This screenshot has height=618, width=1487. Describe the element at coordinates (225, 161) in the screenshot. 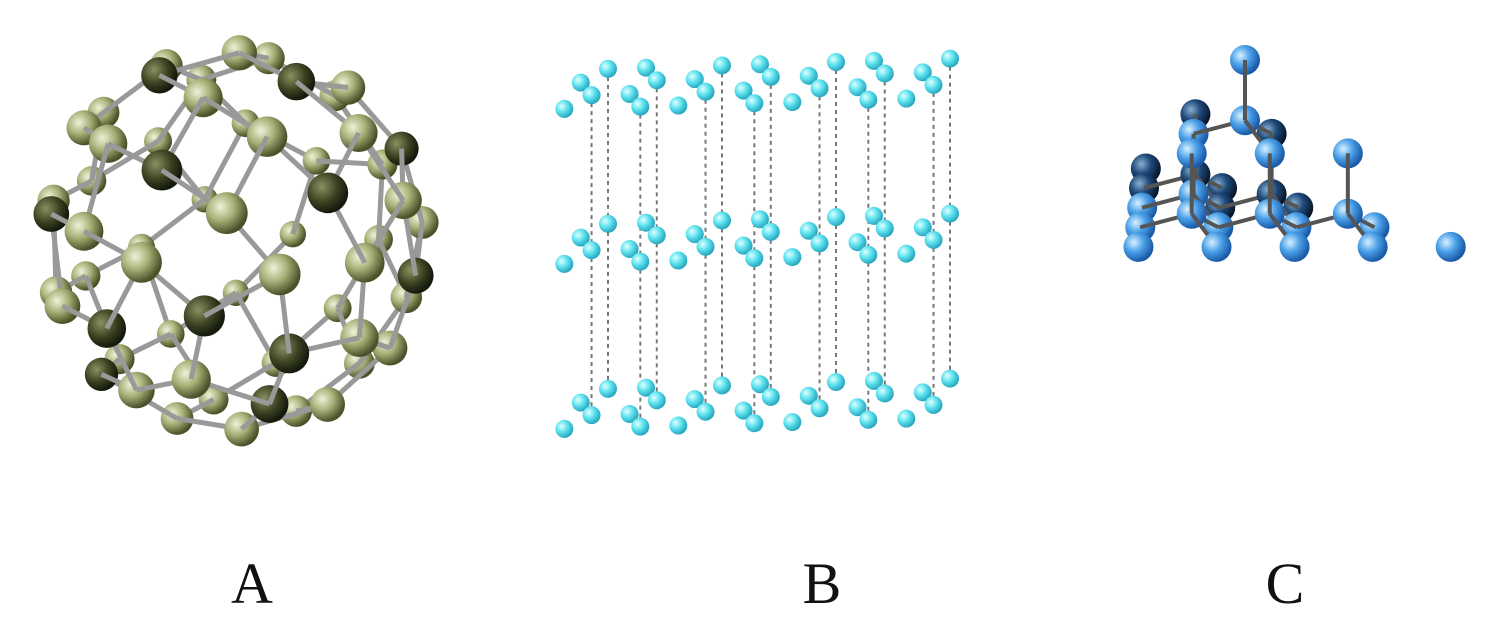

I see `bond` at that location.